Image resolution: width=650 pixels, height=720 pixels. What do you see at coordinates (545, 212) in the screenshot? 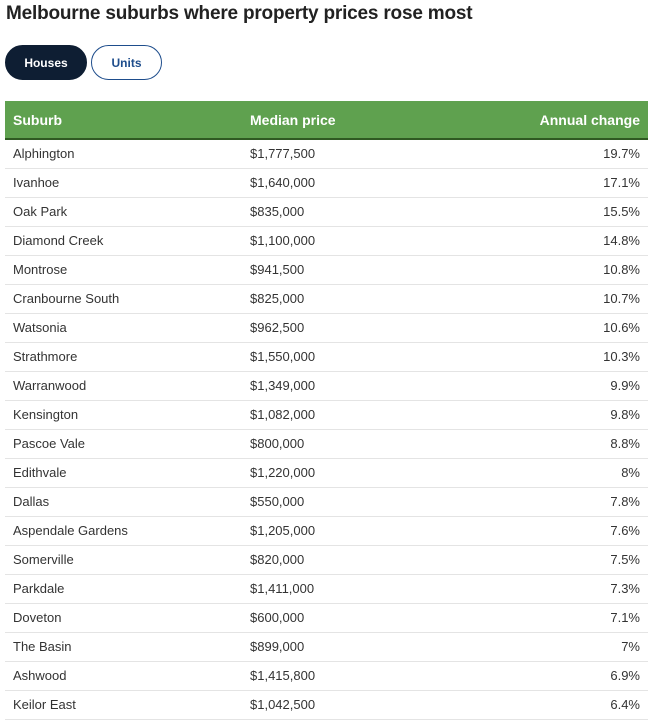
I see `annual-change-cell: 15.5%` at bounding box center [545, 212].